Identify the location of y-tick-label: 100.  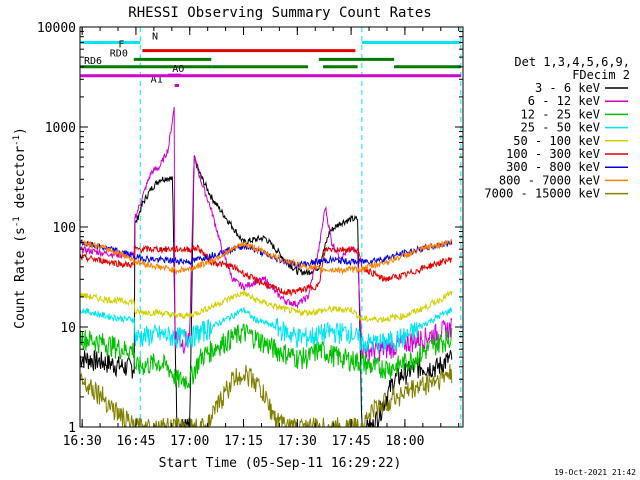
(64, 228).